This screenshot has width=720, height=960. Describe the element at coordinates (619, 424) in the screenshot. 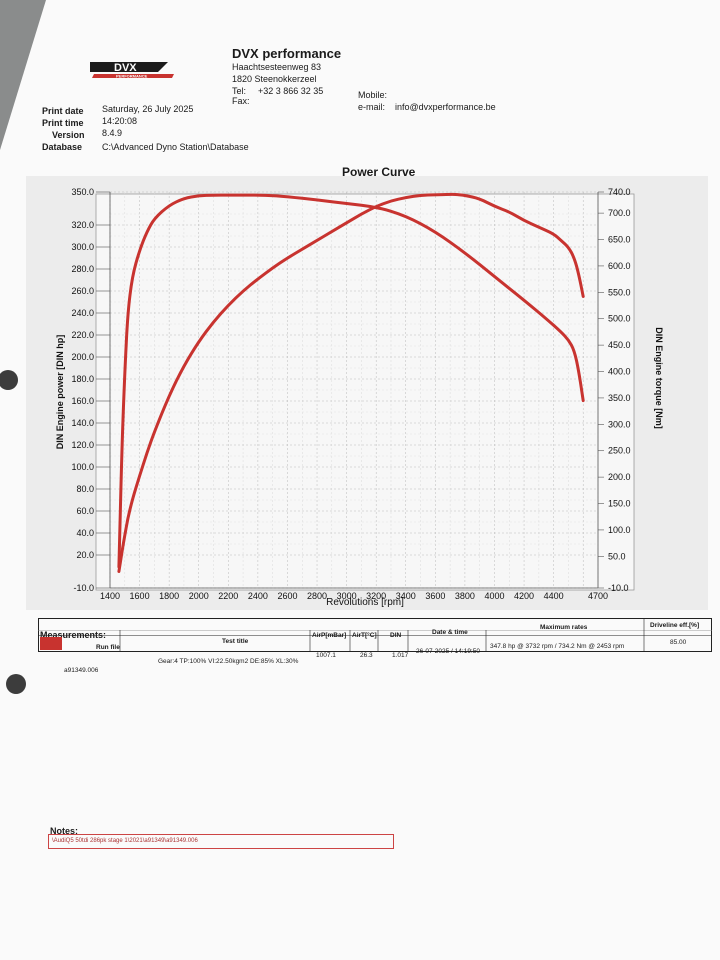

I see `y-right-tick-label: 300.0` at that location.